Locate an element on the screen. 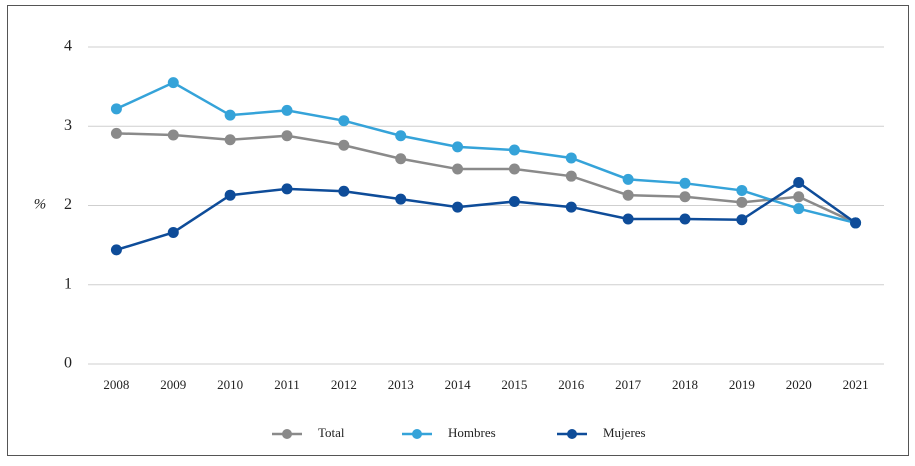 The height and width of the screenshot is (466, 915). legend-label: Total is located at coordinates (331, 432).